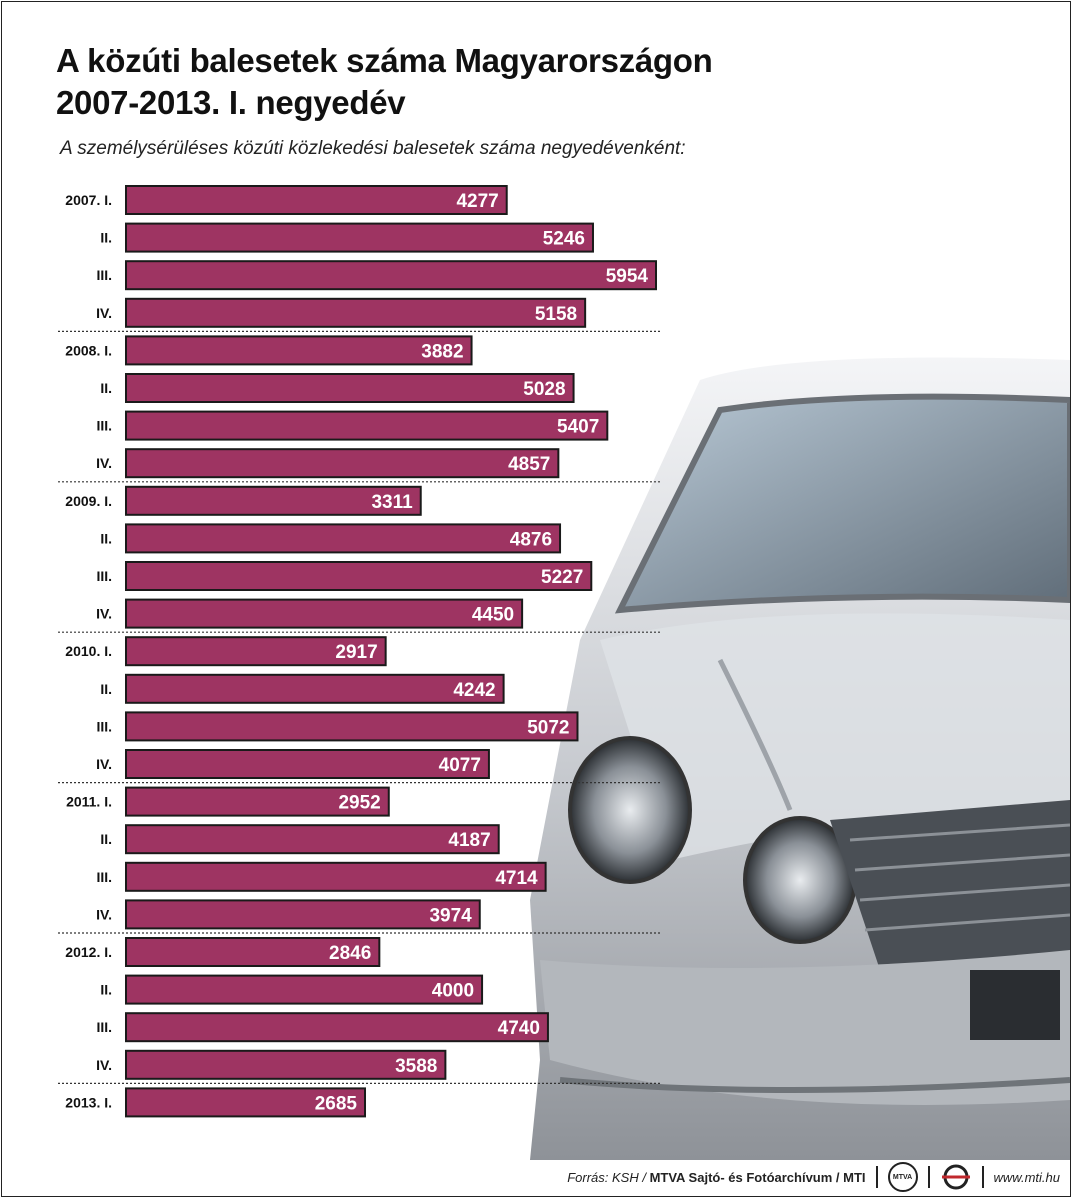  What do you see at coordinates (88, 200) in the screenshot?
I see `category-label: 2007. I.` at bounding box center [88, 200].